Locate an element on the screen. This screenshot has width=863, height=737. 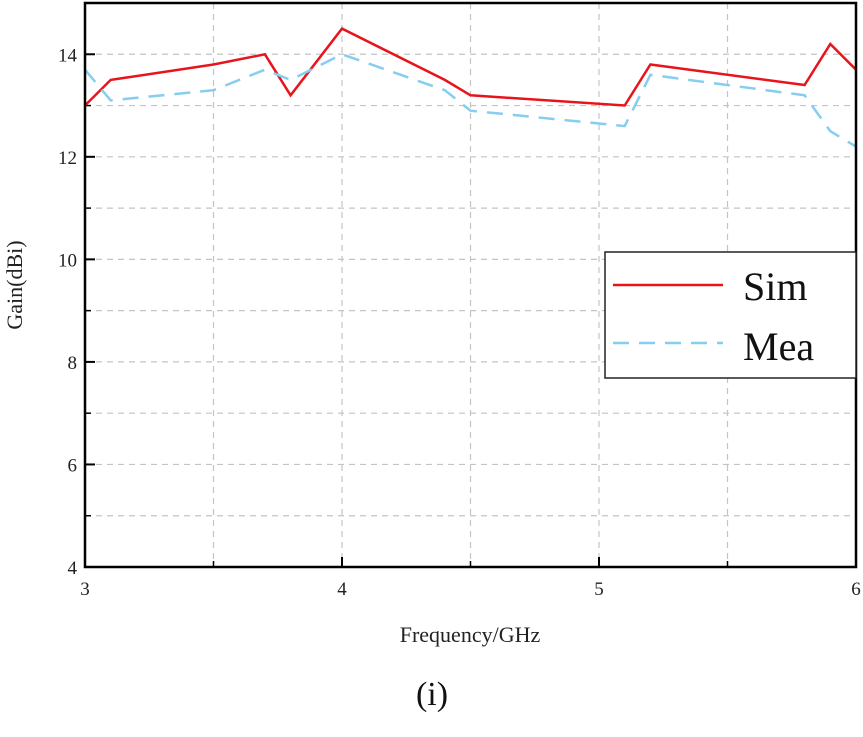
figure-caption: (i) is located at coordinates (432, 694).